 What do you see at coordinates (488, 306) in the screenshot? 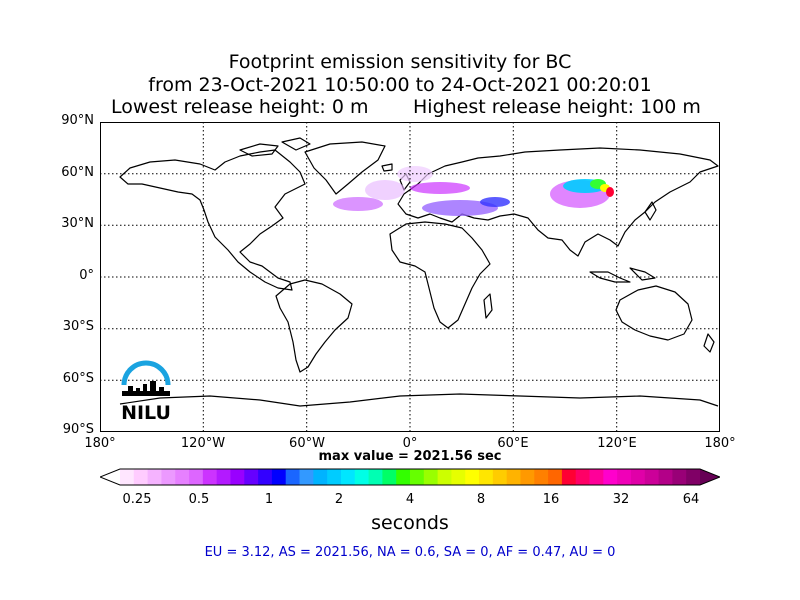
I see `madagascar-outline` at bounding box center [488, 306].